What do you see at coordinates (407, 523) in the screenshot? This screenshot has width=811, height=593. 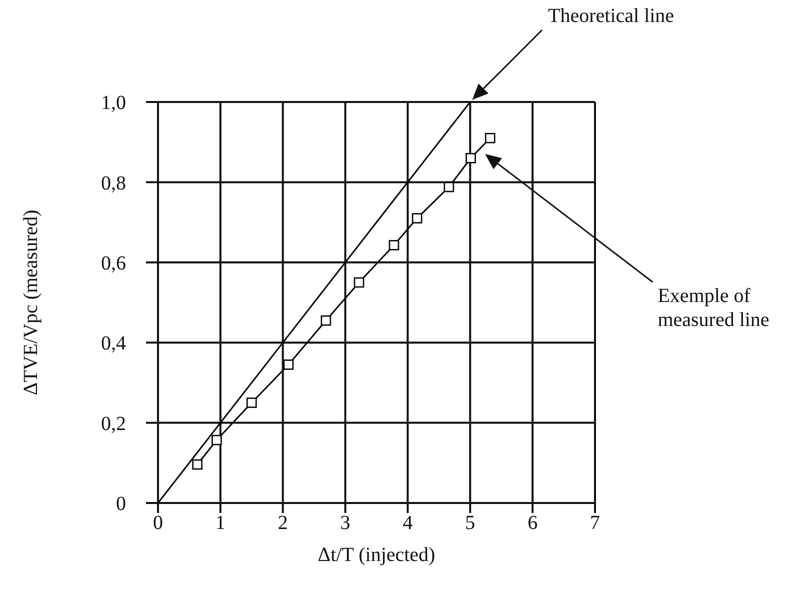 I see `x-tick-label: 4` at bounding box center [407, 523].